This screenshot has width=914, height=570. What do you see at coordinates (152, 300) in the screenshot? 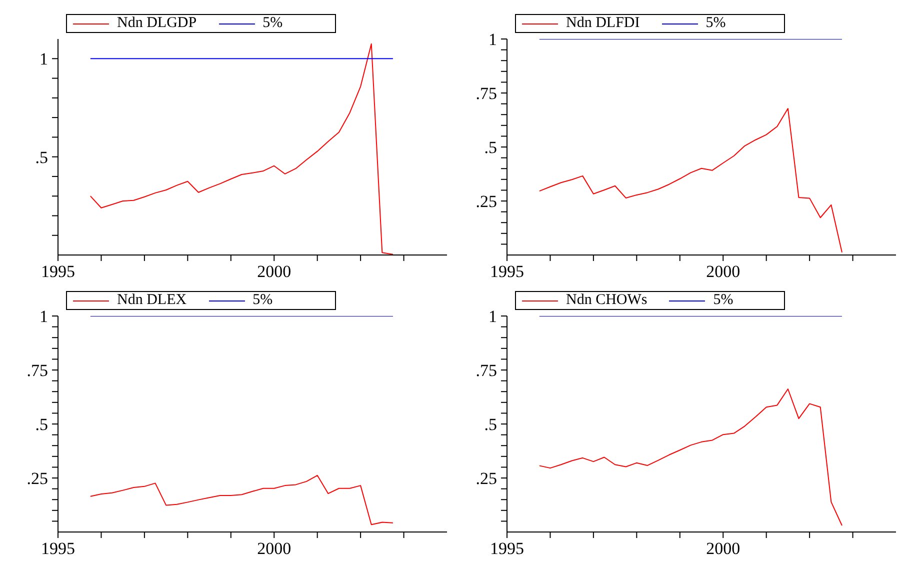
I see `legend-label: Ndn DLEX` at bounding box center [152, 300].